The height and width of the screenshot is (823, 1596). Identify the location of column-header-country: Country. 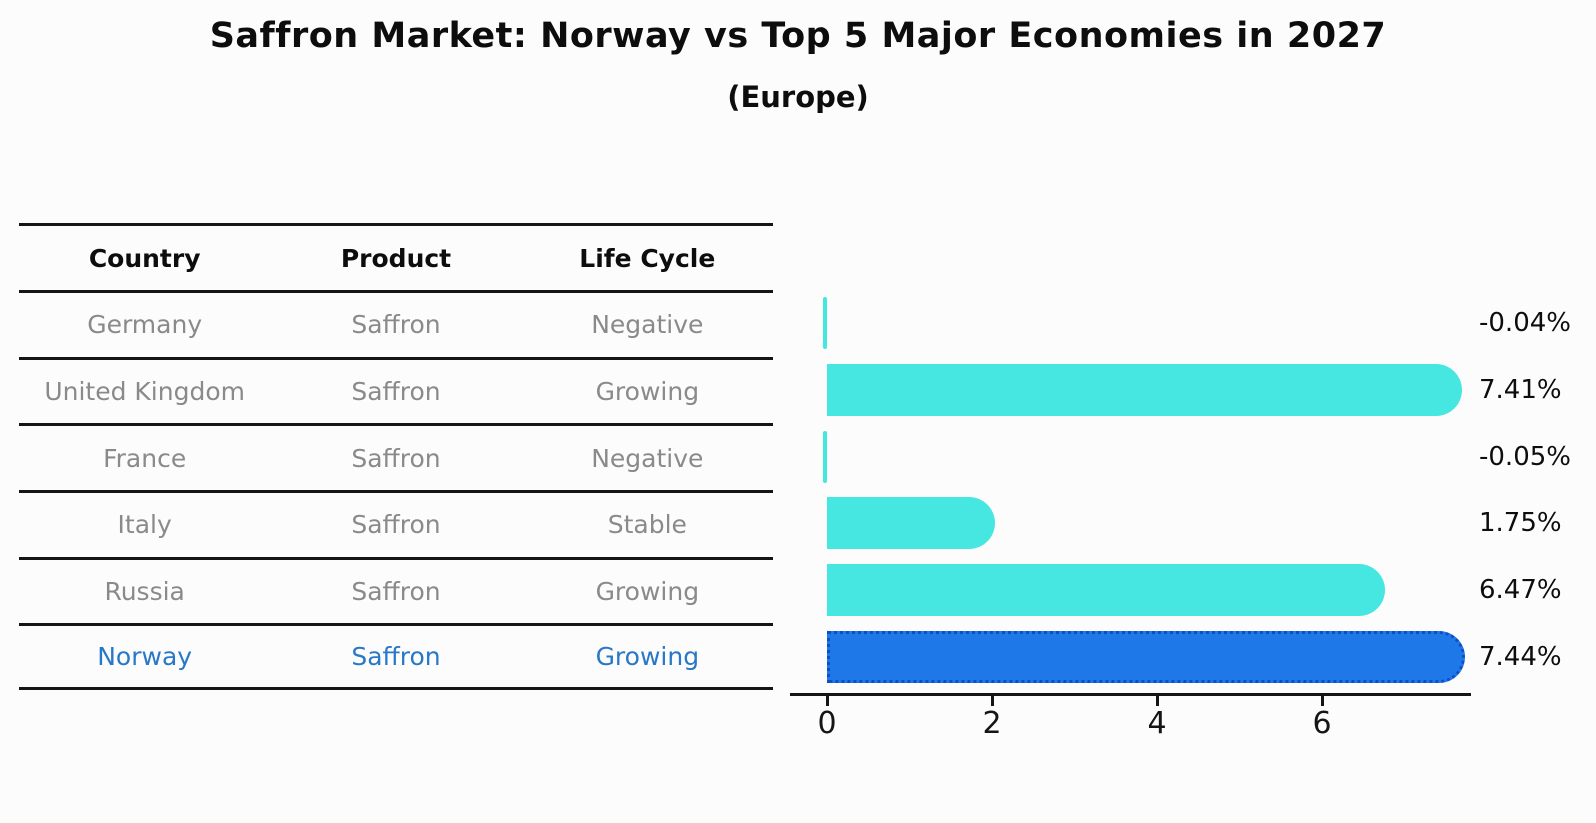
(144, 258).